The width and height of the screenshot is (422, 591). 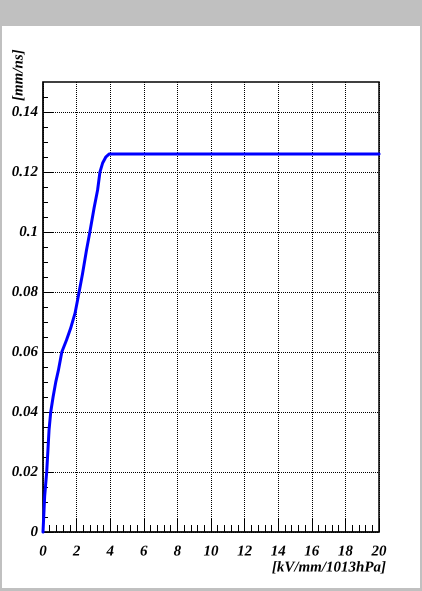 I want to click on x-tick-label: 6, so click(x=144, y=552).